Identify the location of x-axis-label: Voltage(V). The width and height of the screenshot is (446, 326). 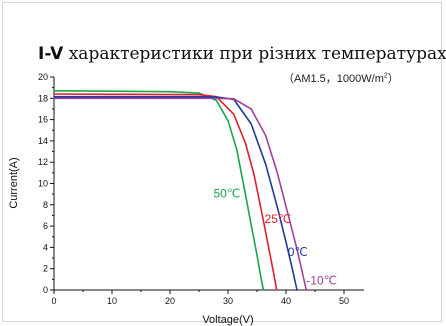
(227, 320).